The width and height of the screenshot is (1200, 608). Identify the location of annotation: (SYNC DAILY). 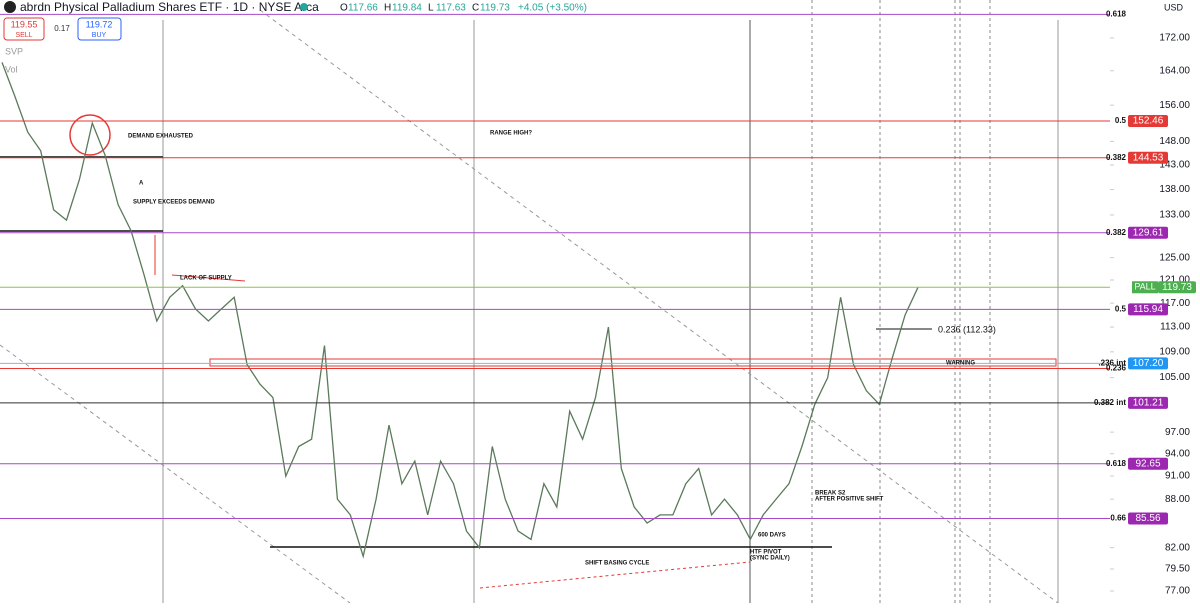
(770, 559).